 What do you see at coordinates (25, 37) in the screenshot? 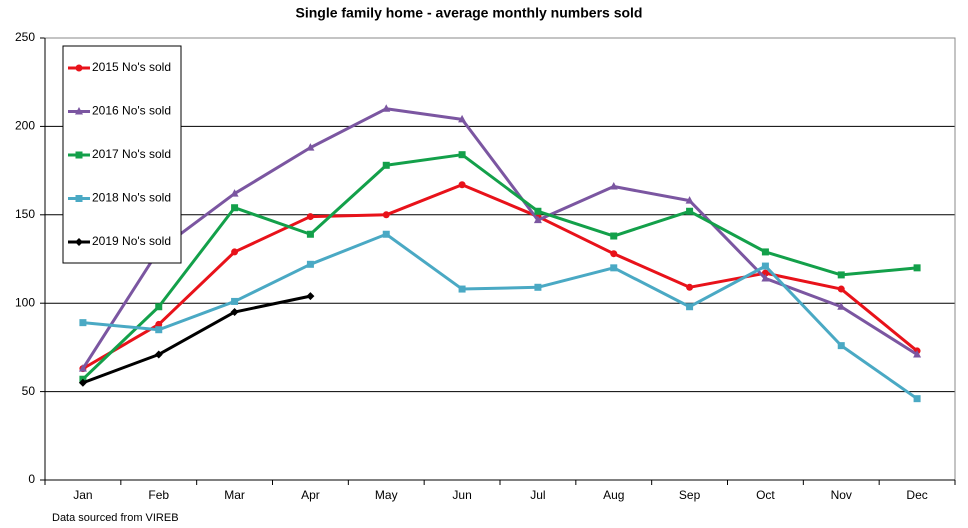
I see `y-tick-label: 250` at bounding box center [25, 37].